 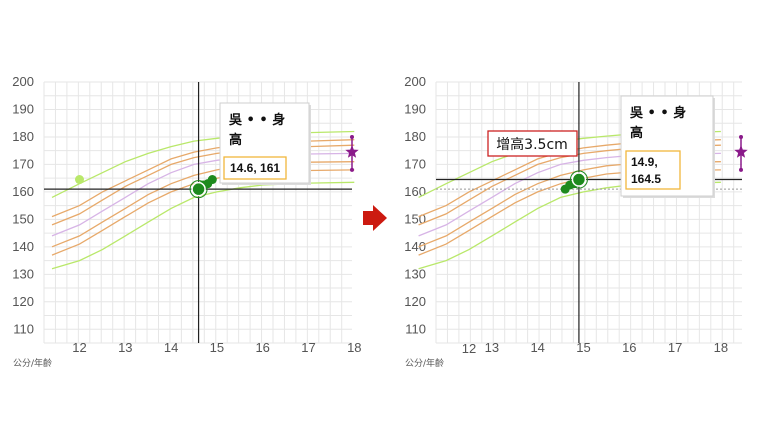 I want to click on height-gain-annotation: 增高3.5cm, so click(x=532, y=143).